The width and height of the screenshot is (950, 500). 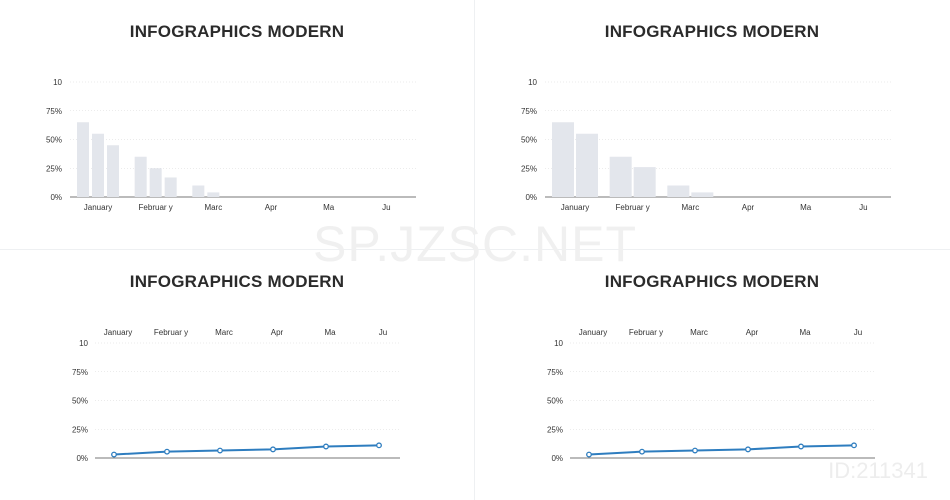 I want to click on panel-divider-vertical, so click(x=474, y=250).